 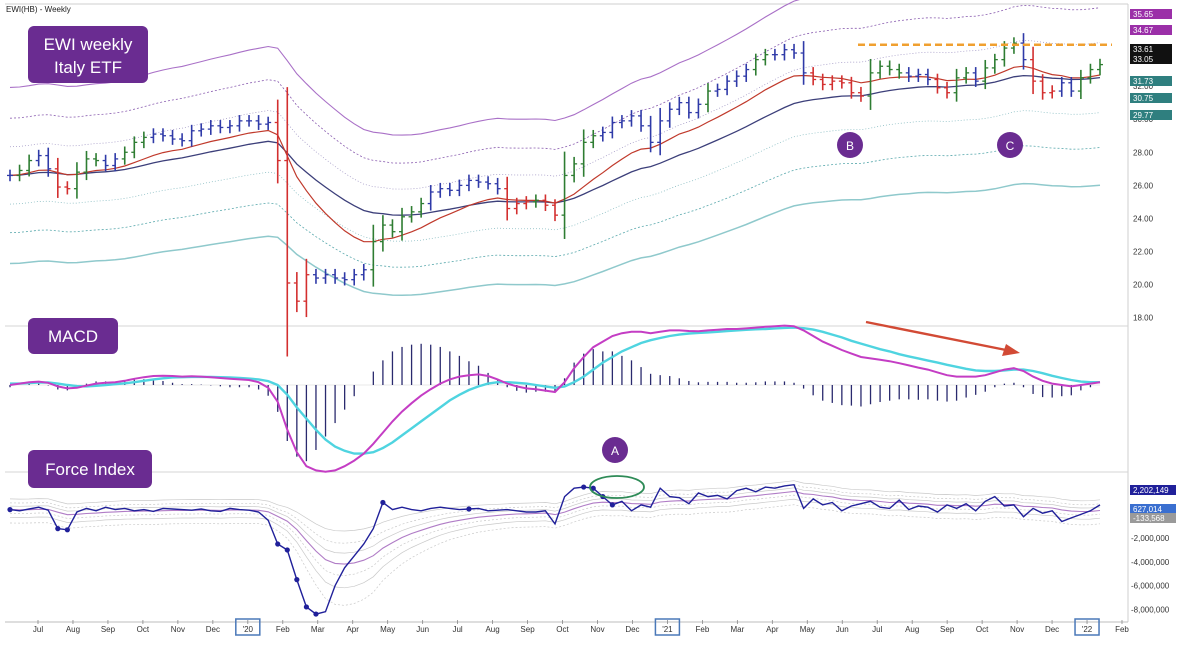 What do you see at coordinates (213, 629) in the screenshot?
I see `x-tick-label: Dec` at bounding box center [213, 629].